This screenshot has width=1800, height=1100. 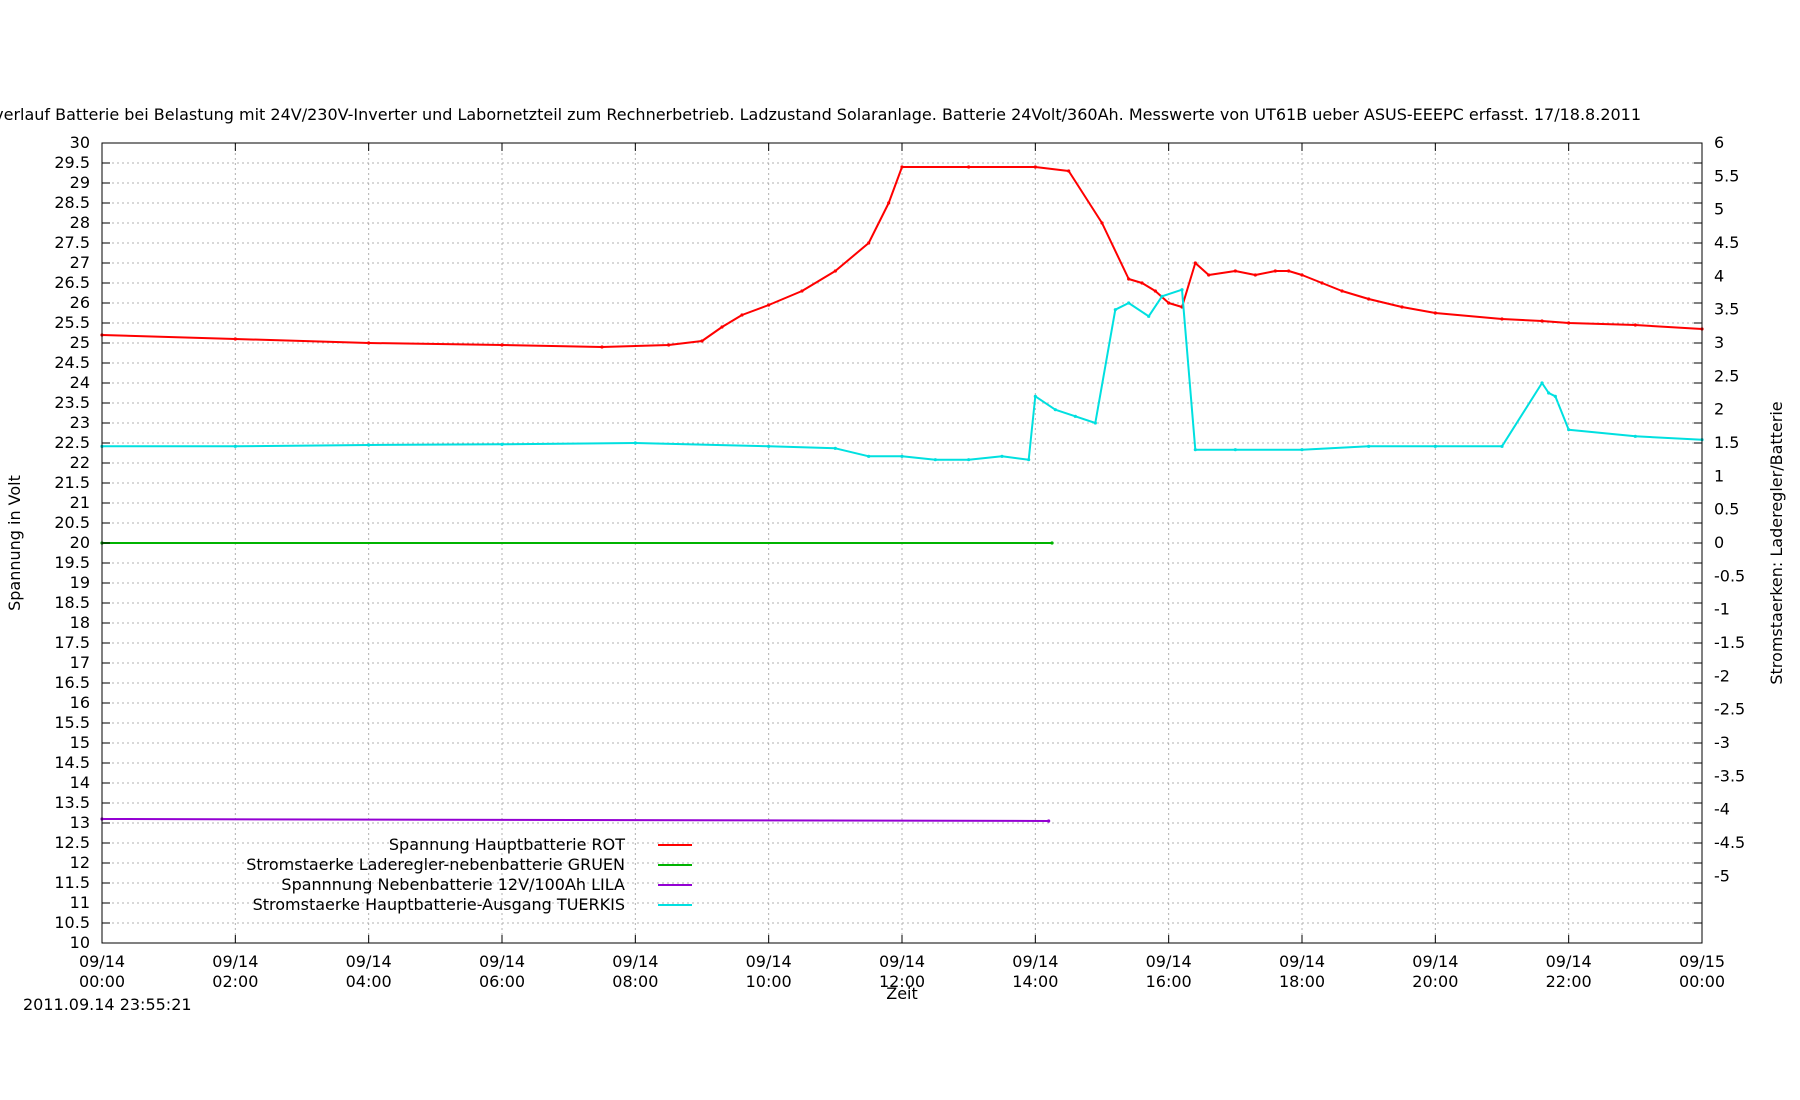 I want to click on y-tick-label: 16.5, so click(x=72, y=682).